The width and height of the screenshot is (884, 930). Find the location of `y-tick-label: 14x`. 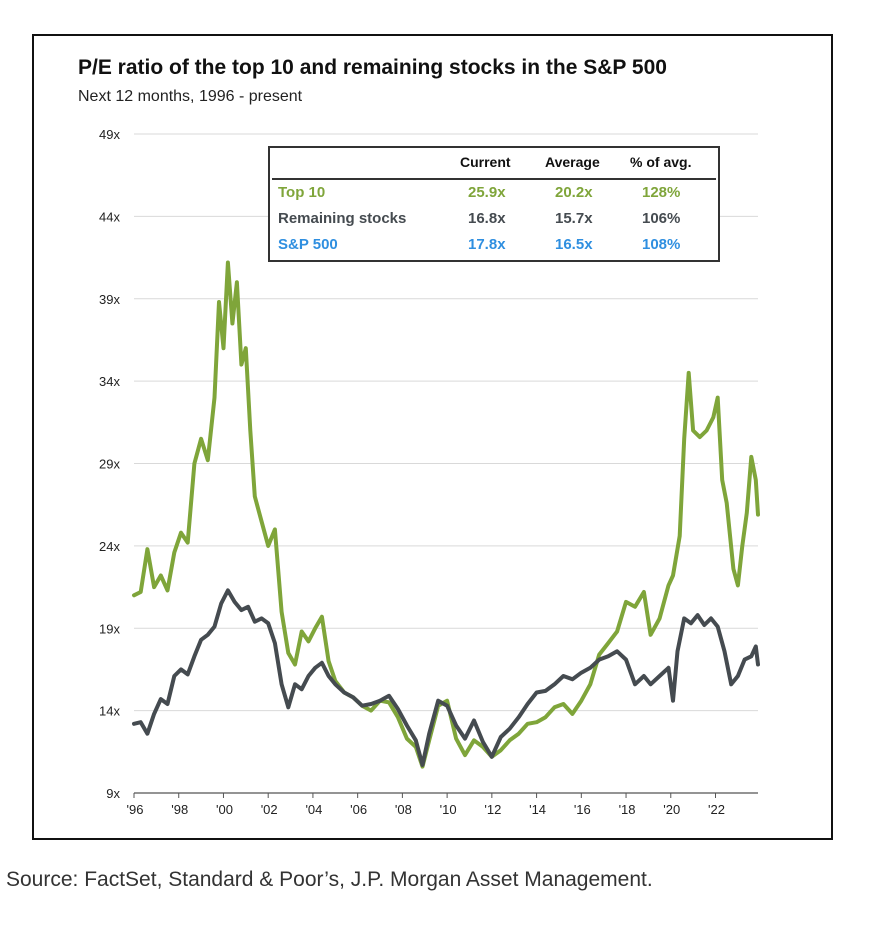

y-tick-label: 14x is located at coordinates (109, 711).